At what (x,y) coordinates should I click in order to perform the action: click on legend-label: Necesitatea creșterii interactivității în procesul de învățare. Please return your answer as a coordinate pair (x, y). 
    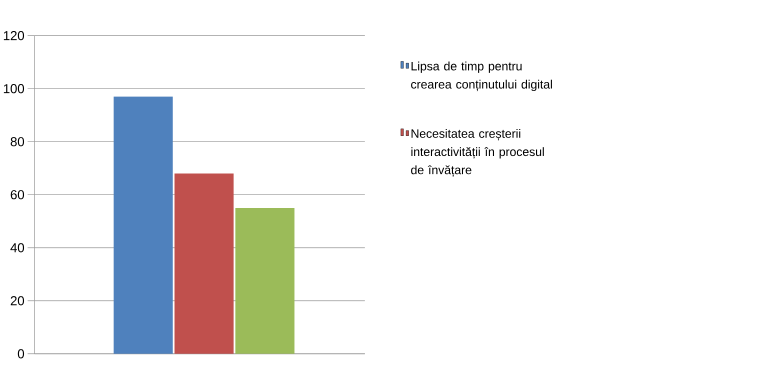
    Looking at the image, I should click on (477, 153).